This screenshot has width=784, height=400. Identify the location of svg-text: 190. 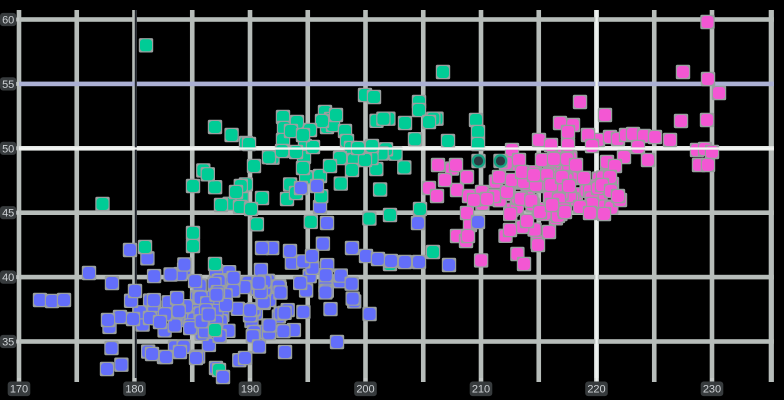
(250, 390).